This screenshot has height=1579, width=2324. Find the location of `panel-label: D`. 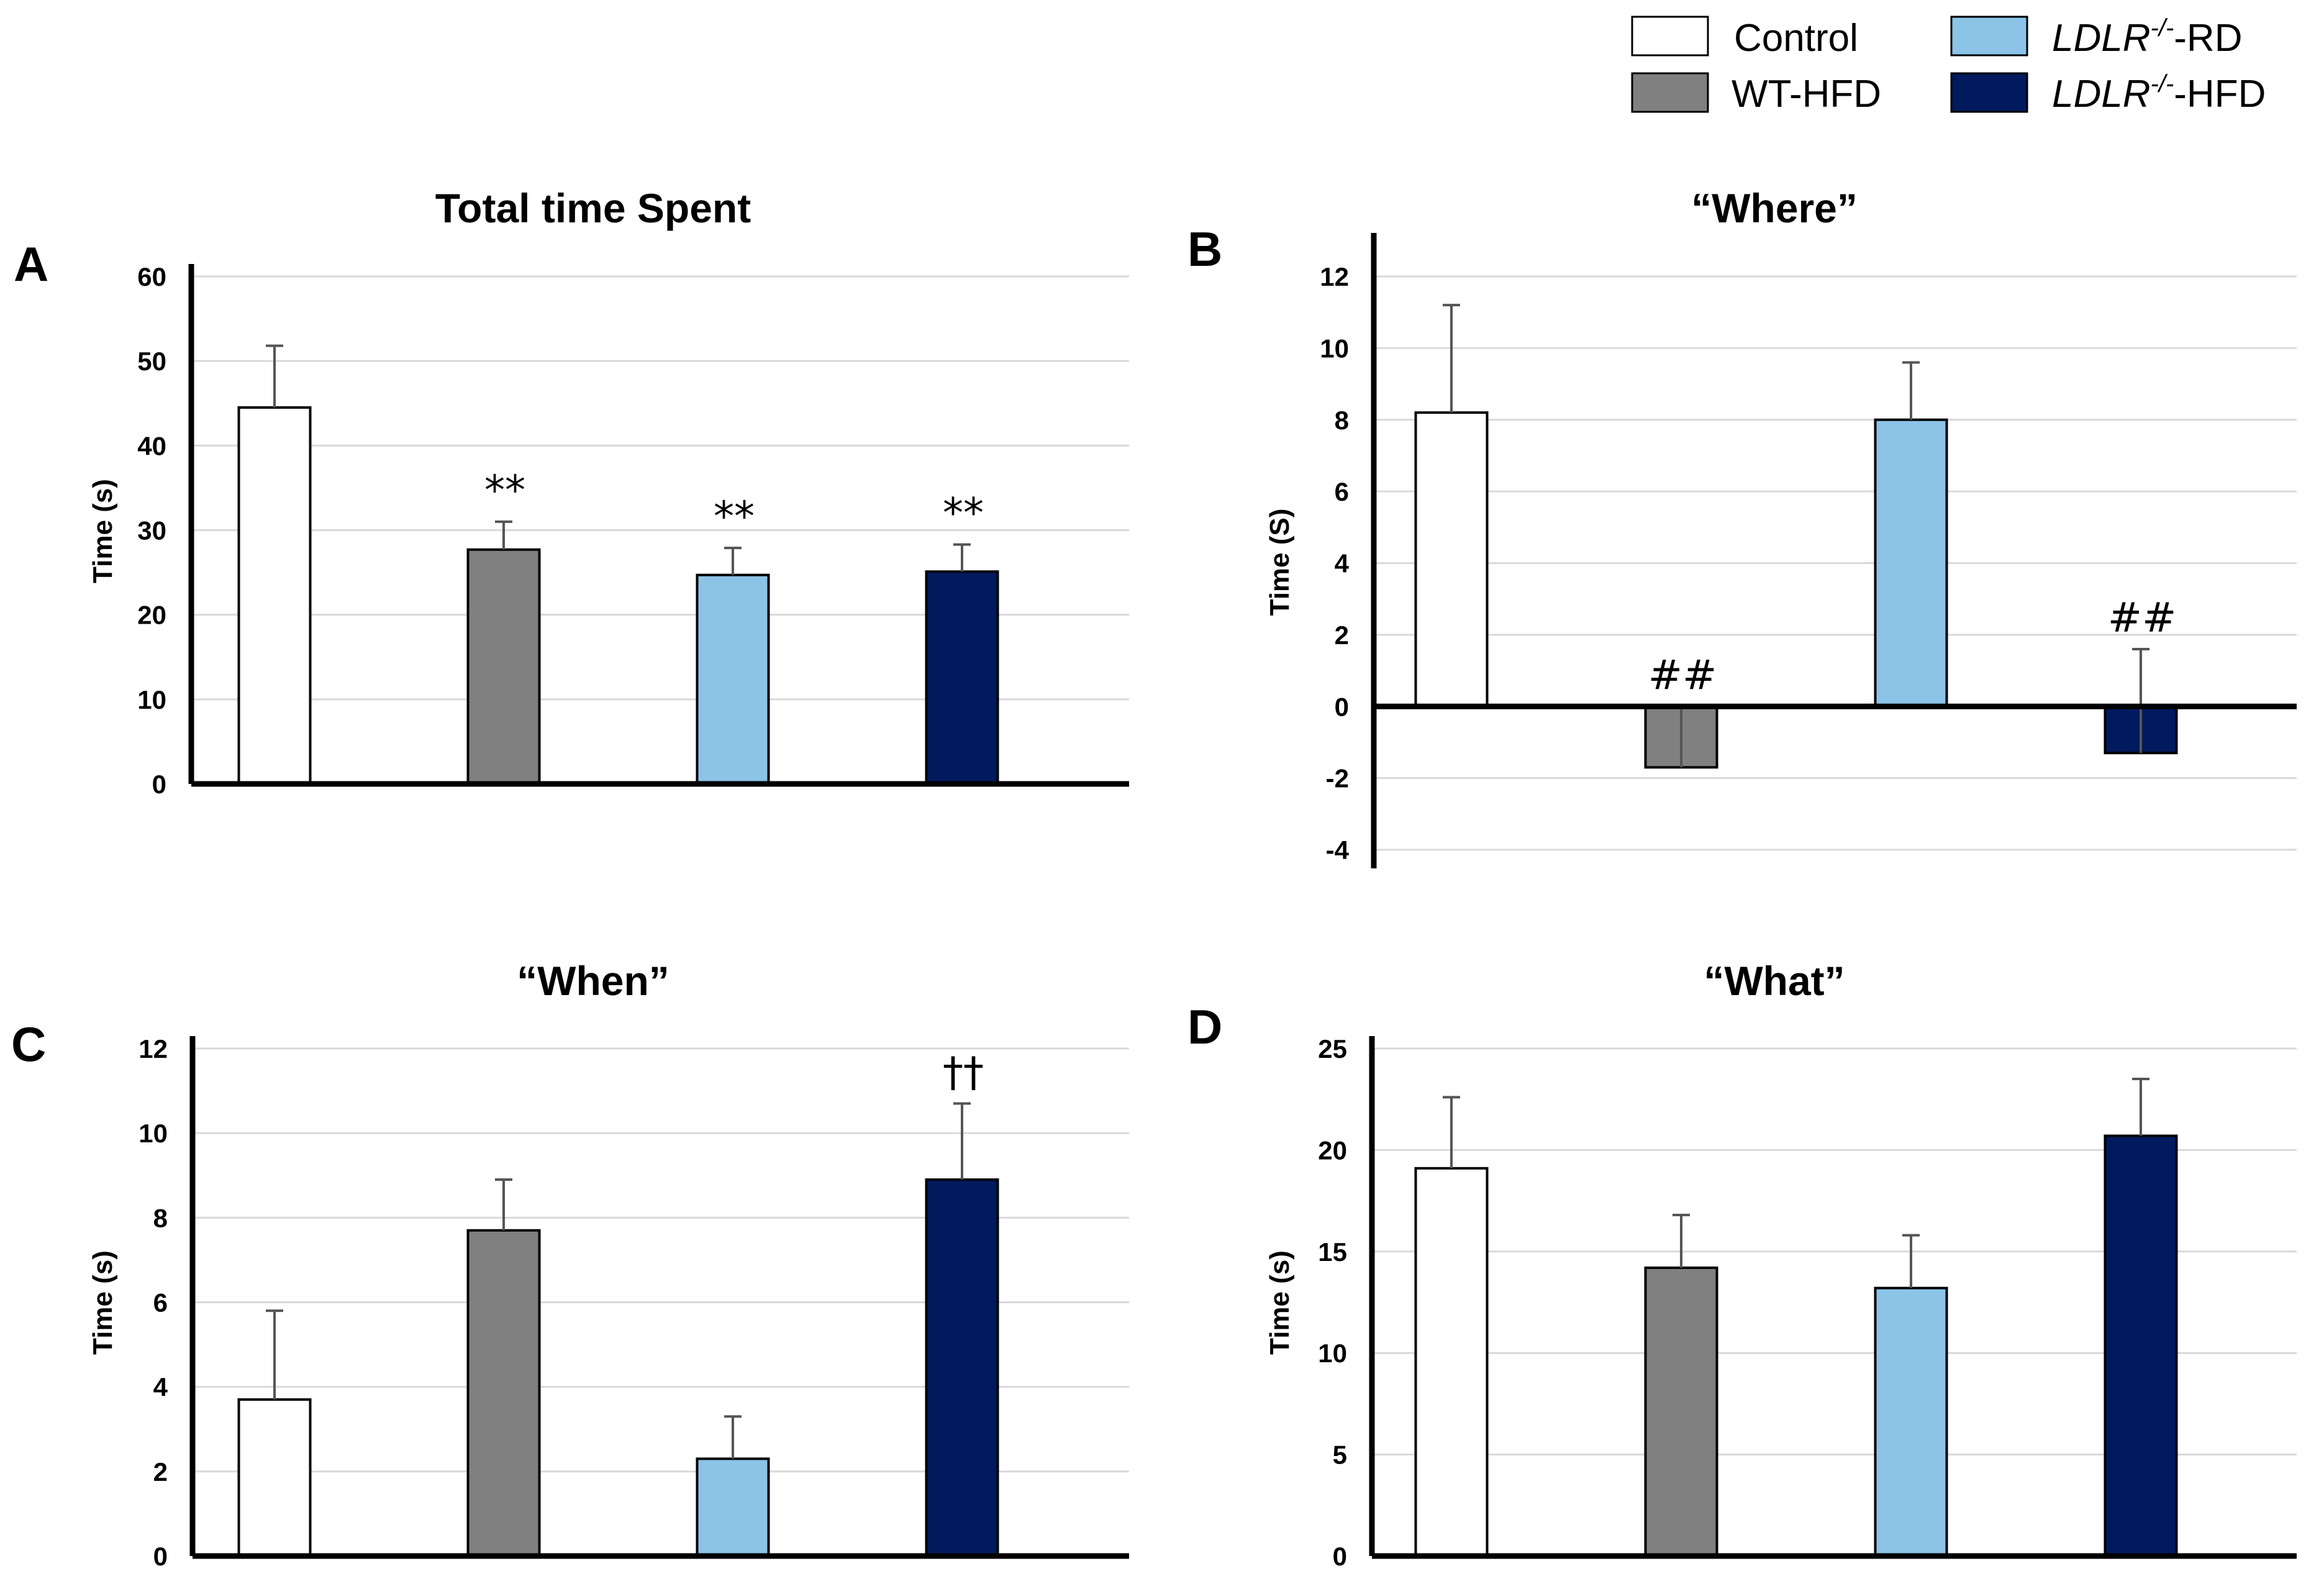

panel-label: D is located at coordinates (1204, 1027).